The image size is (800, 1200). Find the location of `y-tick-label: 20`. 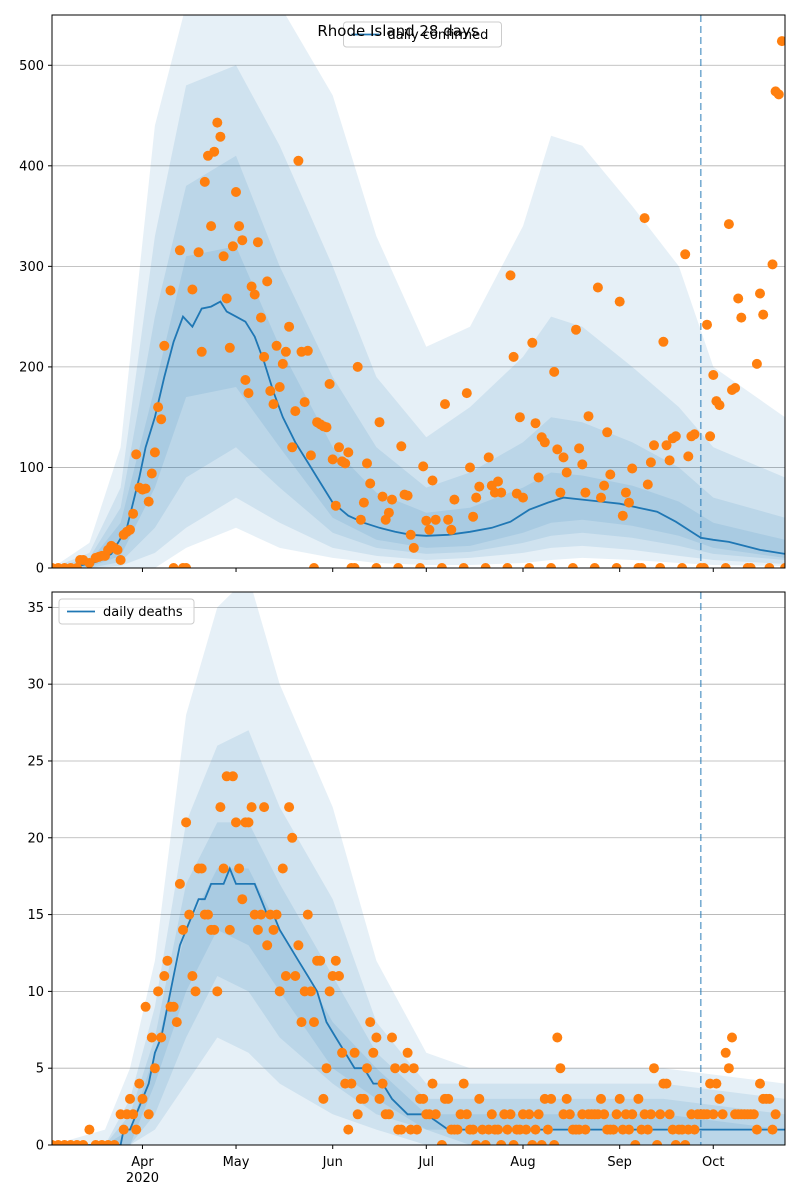

y-tick-label: 20 is located at coordinates (35, 838).